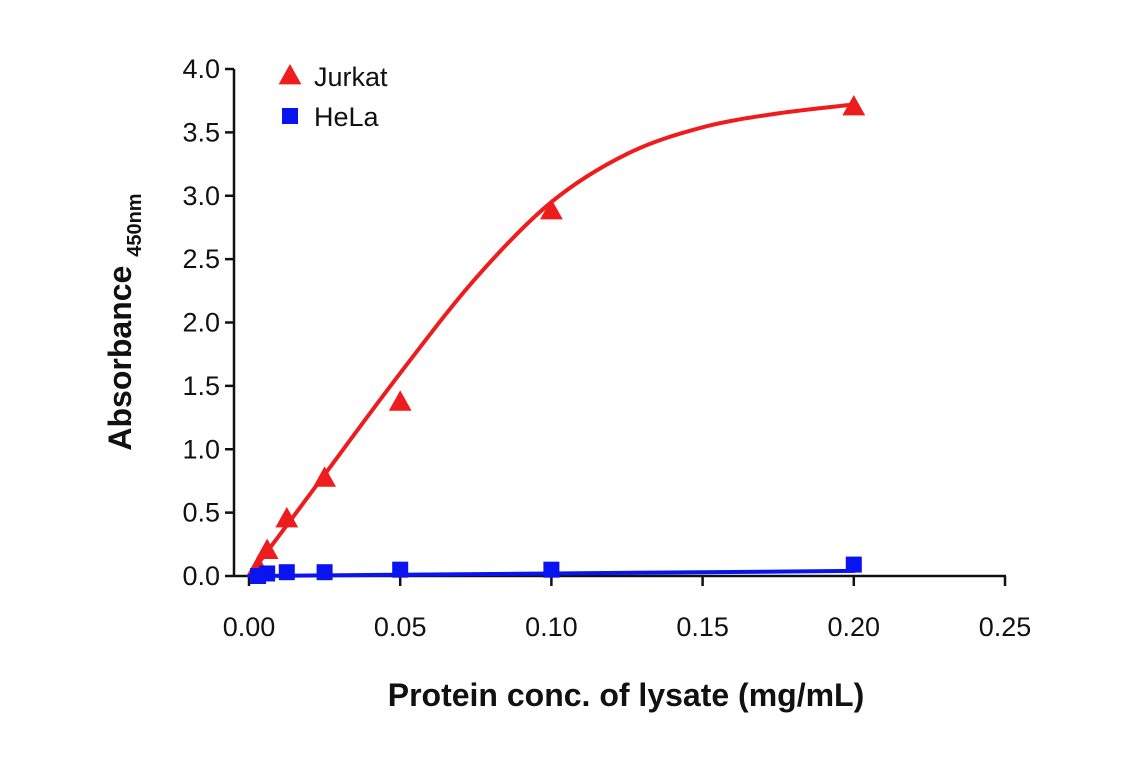 This screenshot has width=1141, height=773. Describe the element at coordinates (290, 116) in the screenshot. I see `legend-marker-hela` at that location.